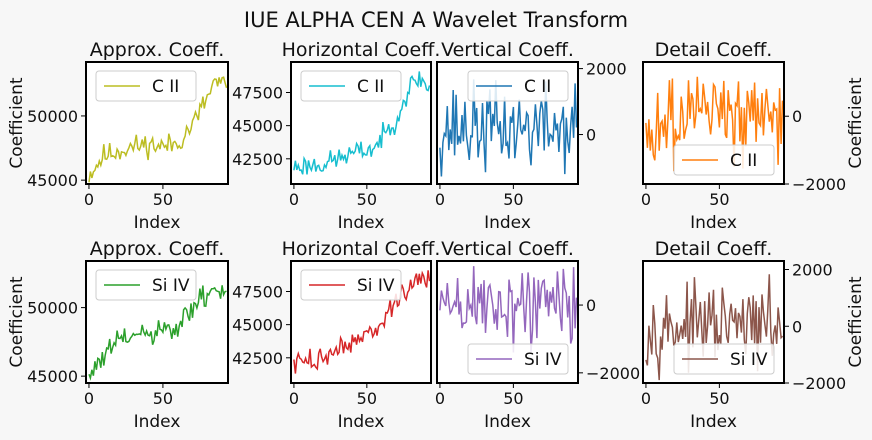 The width and height of the screenshot is (872, 440). I want to click on y-tick-label: 50000, so click(52, 116).